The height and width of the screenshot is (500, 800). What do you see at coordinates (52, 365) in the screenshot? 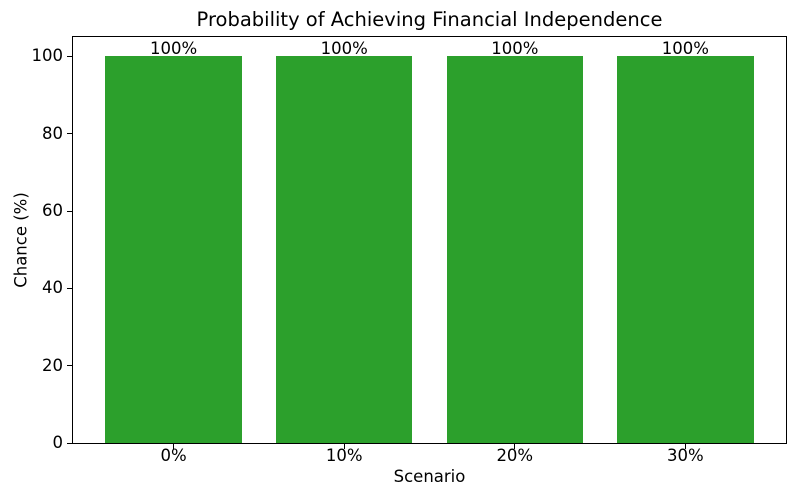
I see `y-tick-label: 20` at bounding box center [52, 365].